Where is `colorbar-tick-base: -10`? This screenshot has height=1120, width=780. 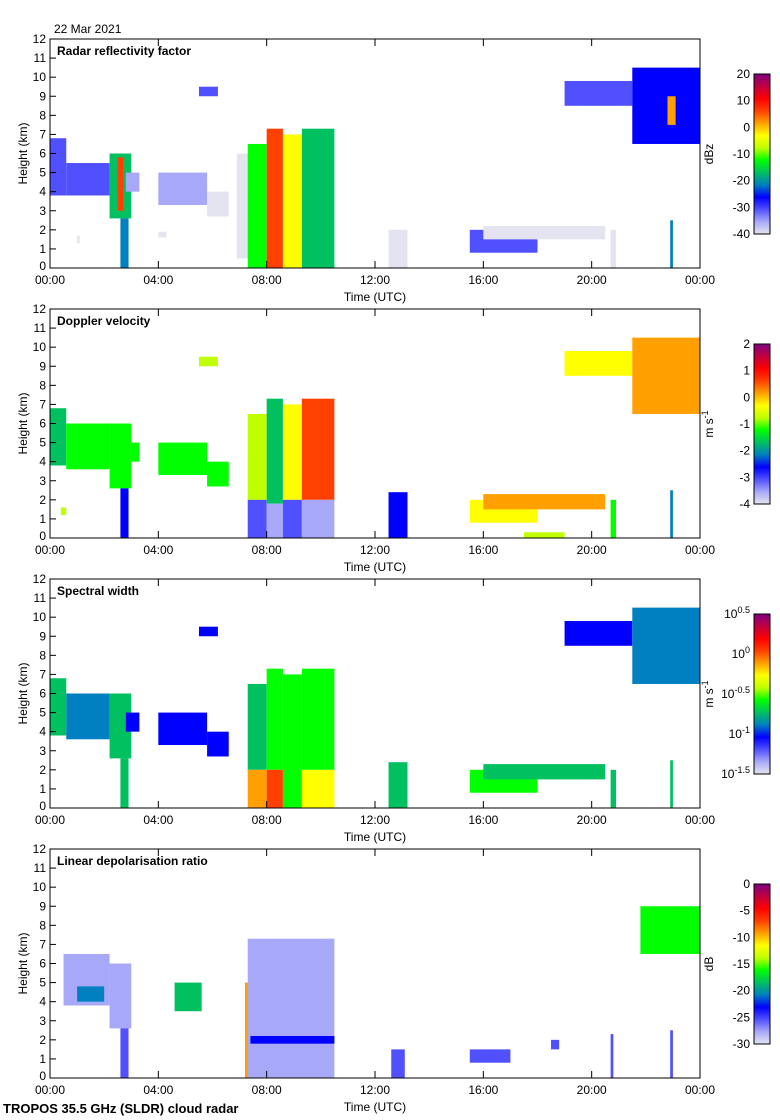
colorbar-tick-base: -10 is located at coordinates (742, 154).